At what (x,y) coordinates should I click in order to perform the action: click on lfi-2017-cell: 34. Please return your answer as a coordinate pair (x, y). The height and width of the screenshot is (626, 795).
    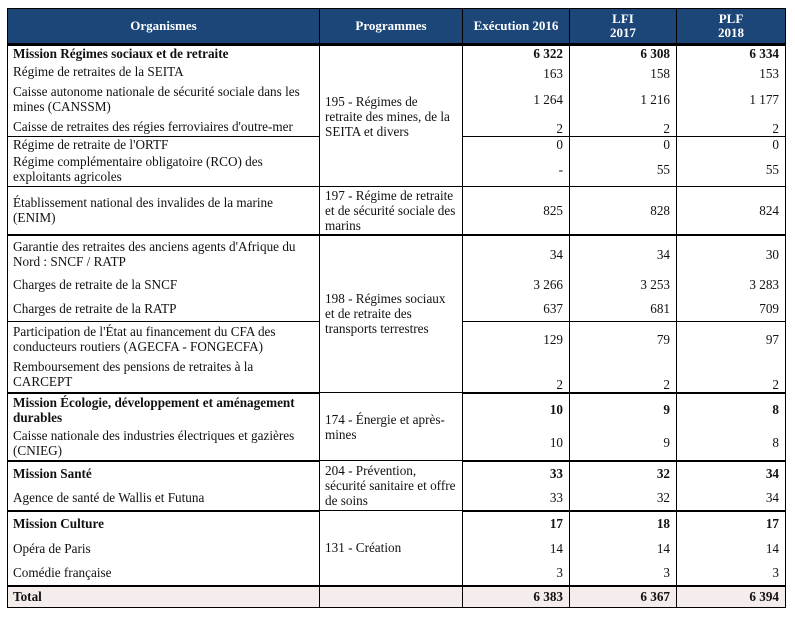
    Looking at the image, I should click on (623, 253).